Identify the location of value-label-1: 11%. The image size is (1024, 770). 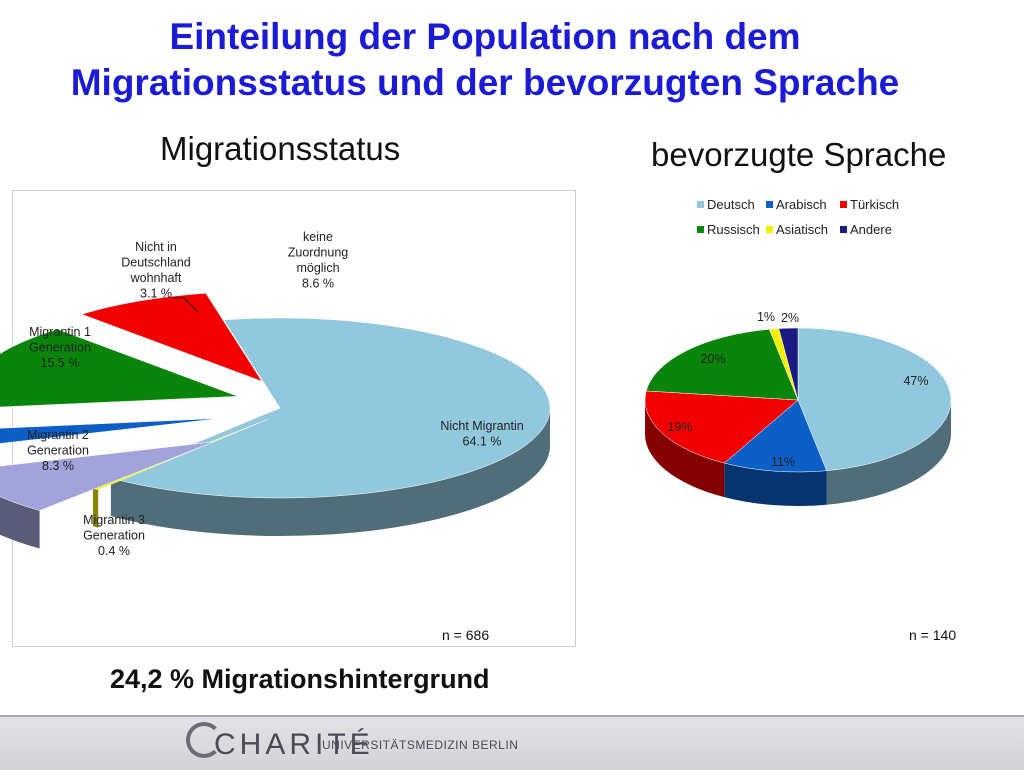
(783, 462).